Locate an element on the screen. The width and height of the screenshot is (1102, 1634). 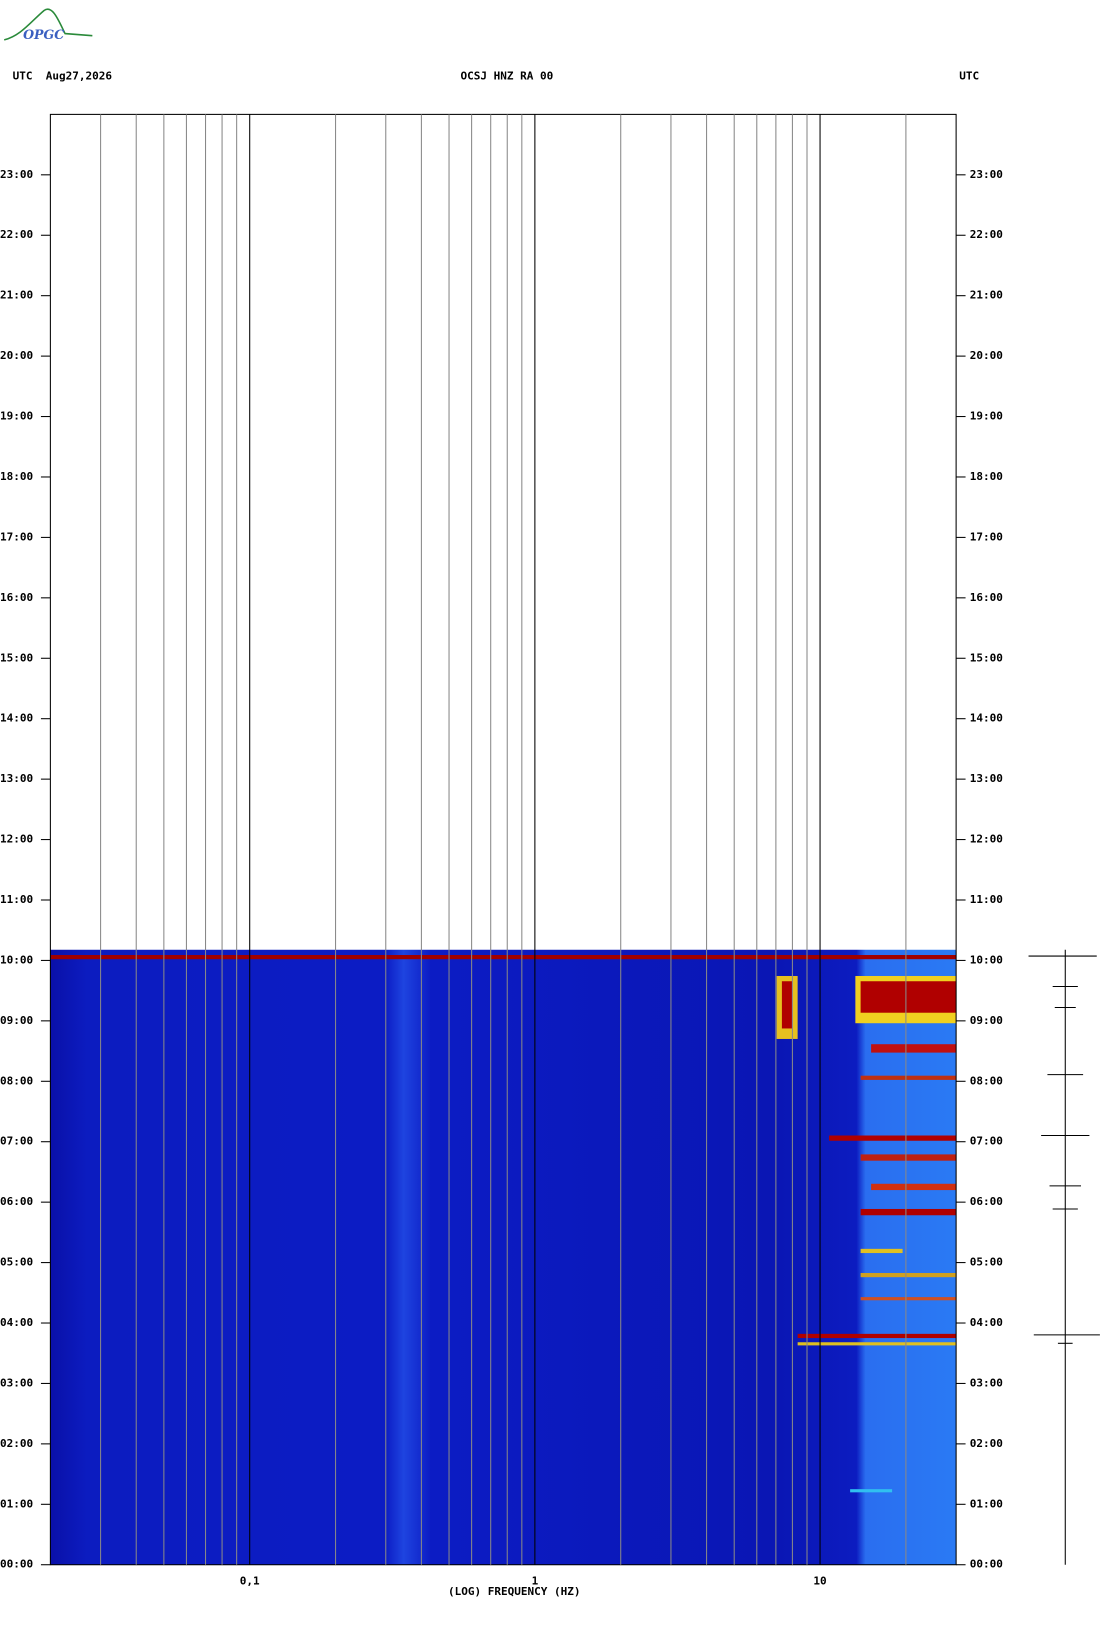
seismogram is located at coordinates (1064, 1257).